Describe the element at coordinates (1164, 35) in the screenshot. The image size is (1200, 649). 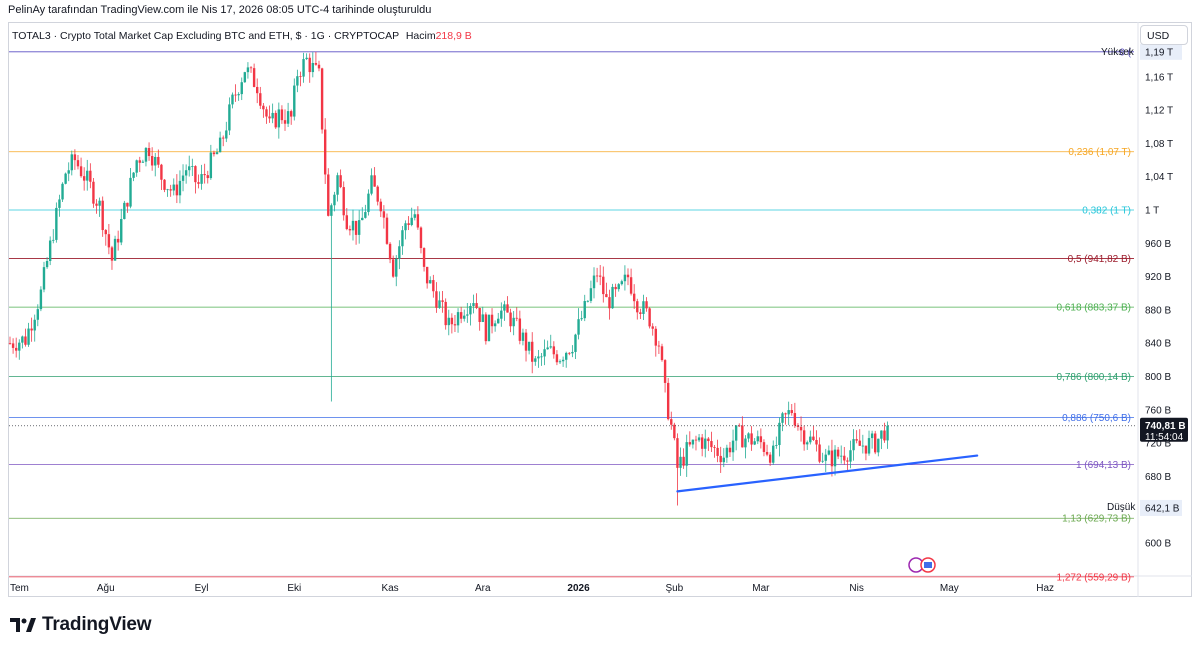
I see `currency-selector: USD` at that location.